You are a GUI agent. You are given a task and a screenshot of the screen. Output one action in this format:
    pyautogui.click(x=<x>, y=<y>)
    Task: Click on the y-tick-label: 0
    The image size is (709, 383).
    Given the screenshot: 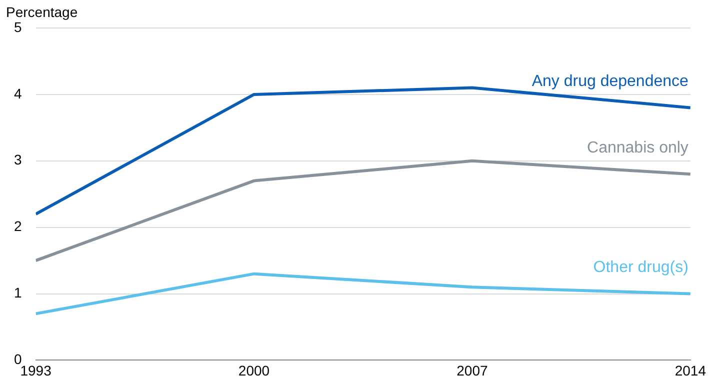 What is the action you would take?
    pyautogui.click(x=18, y=359)
    